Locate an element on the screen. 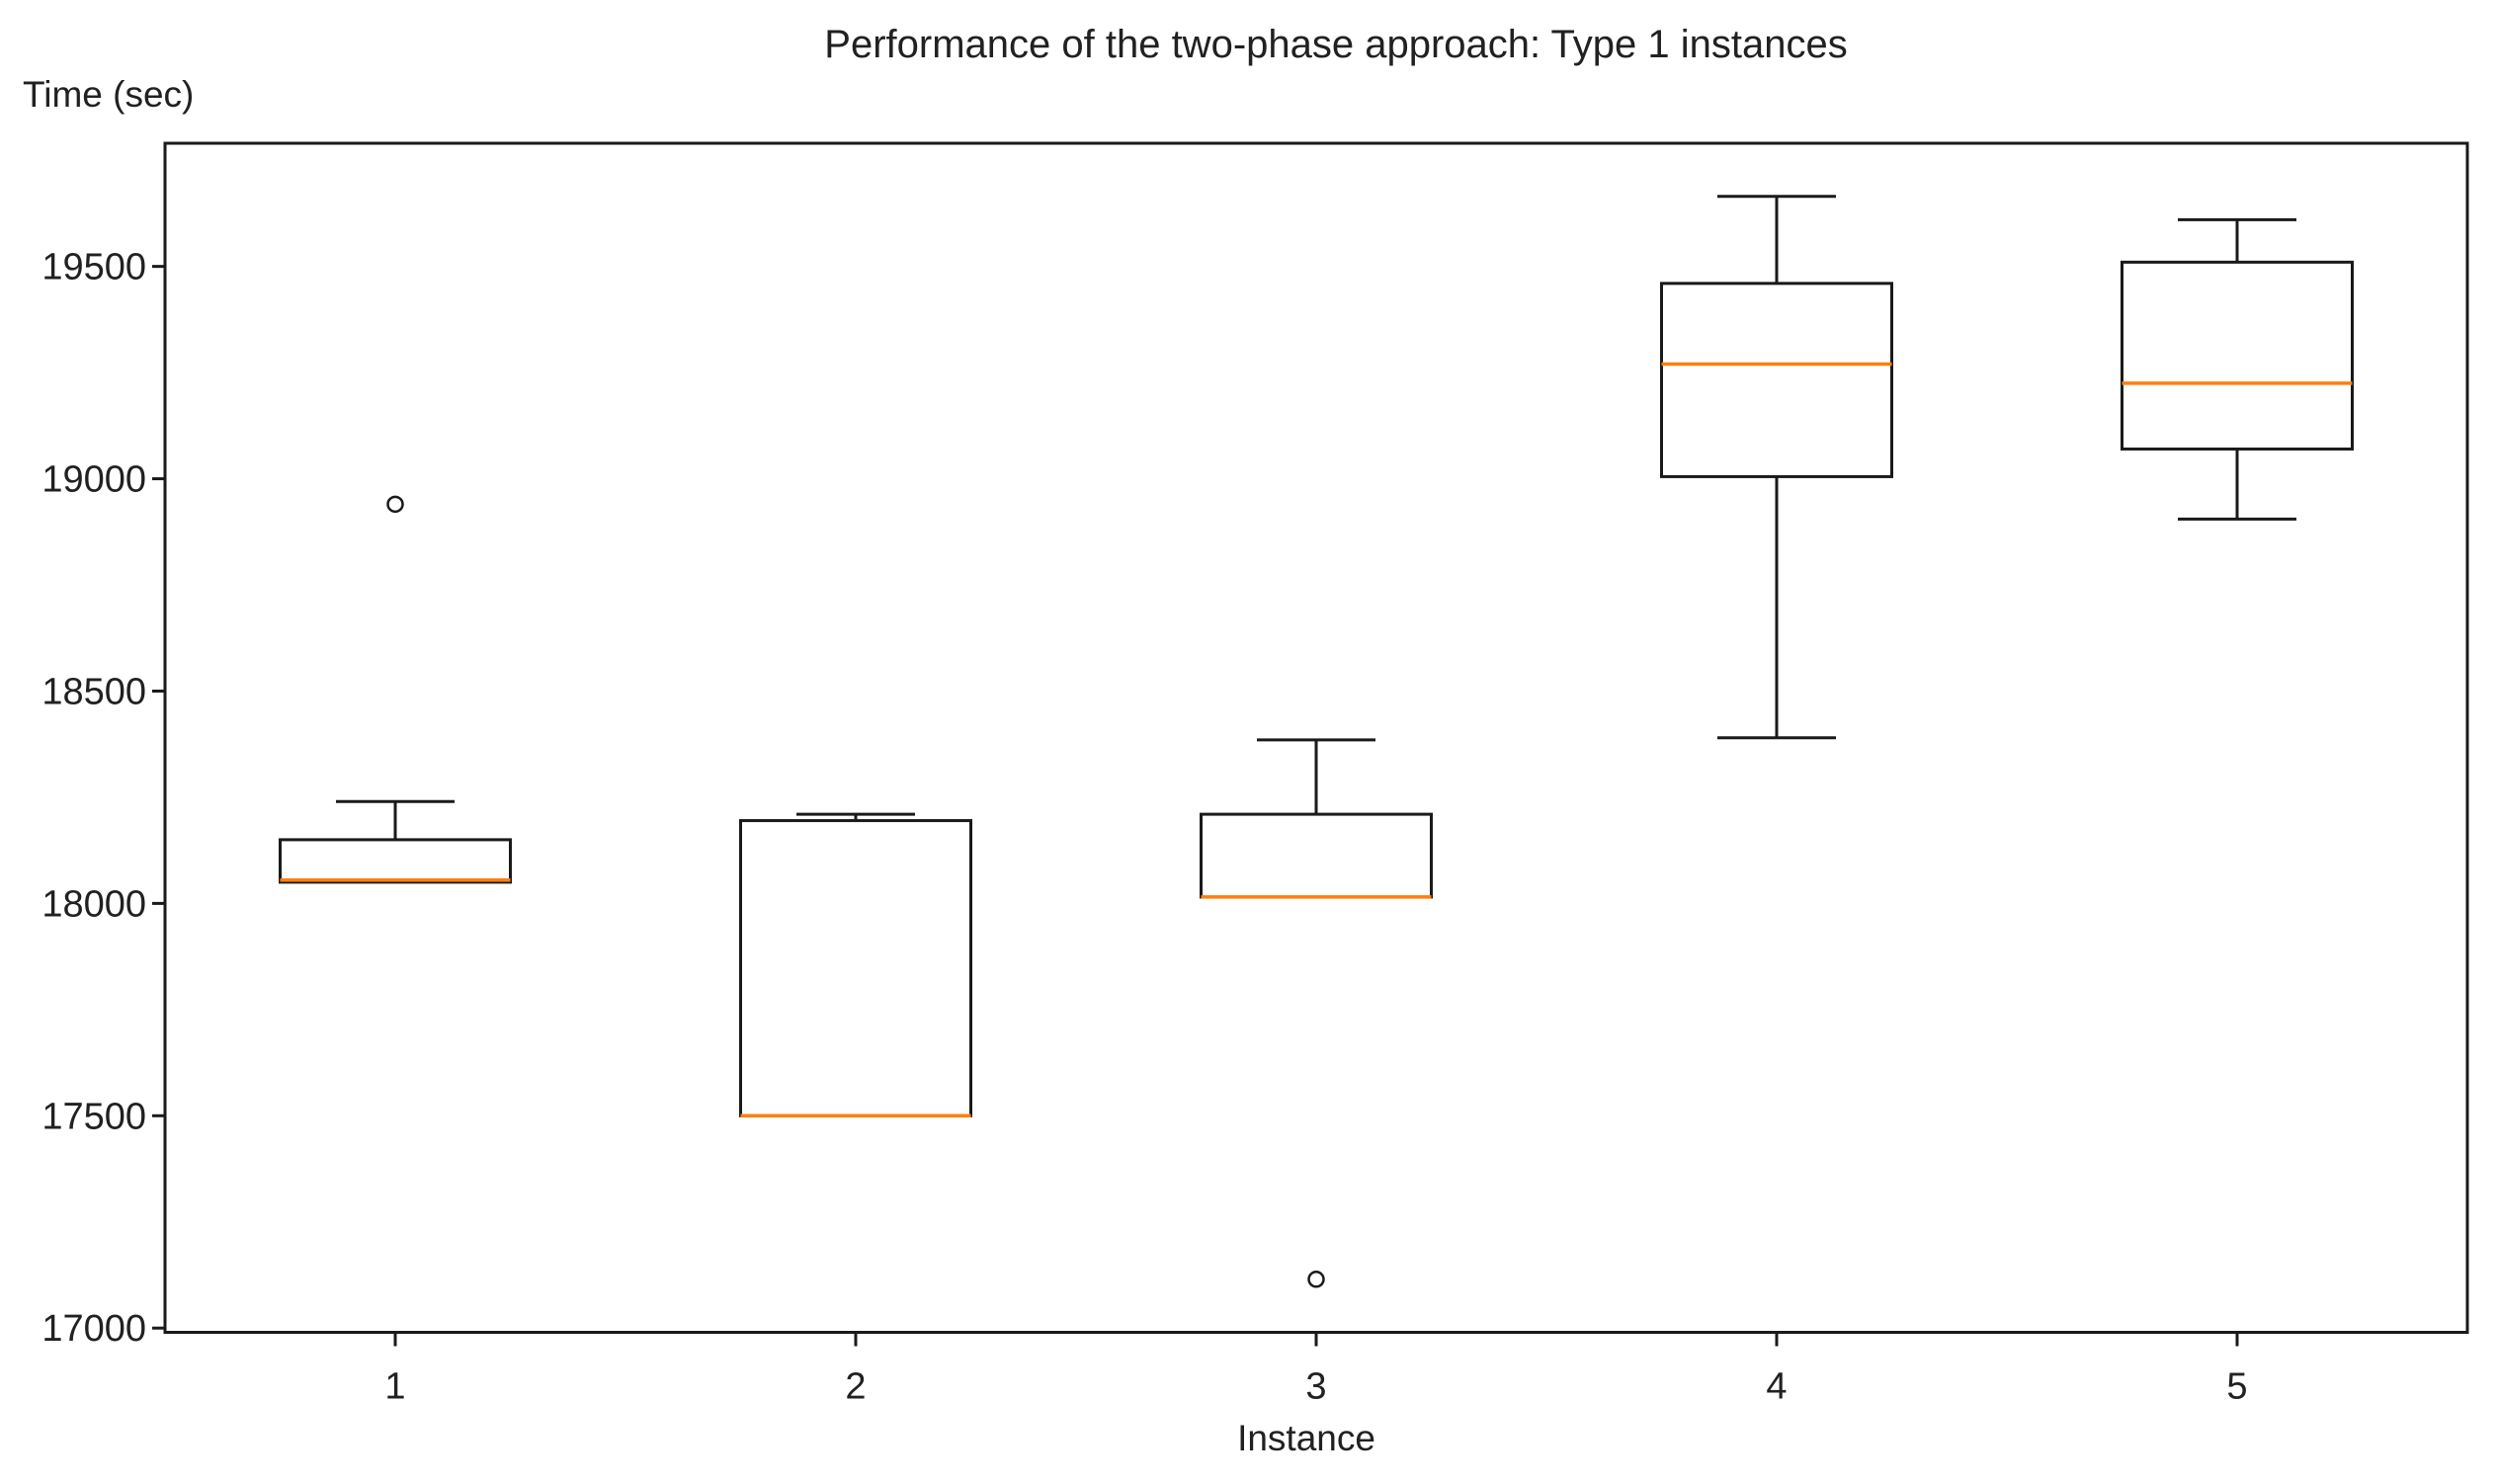 This screenshot has width=2497, height=1484. x-tick-label: 1 is located at coordinates (394, 1387).